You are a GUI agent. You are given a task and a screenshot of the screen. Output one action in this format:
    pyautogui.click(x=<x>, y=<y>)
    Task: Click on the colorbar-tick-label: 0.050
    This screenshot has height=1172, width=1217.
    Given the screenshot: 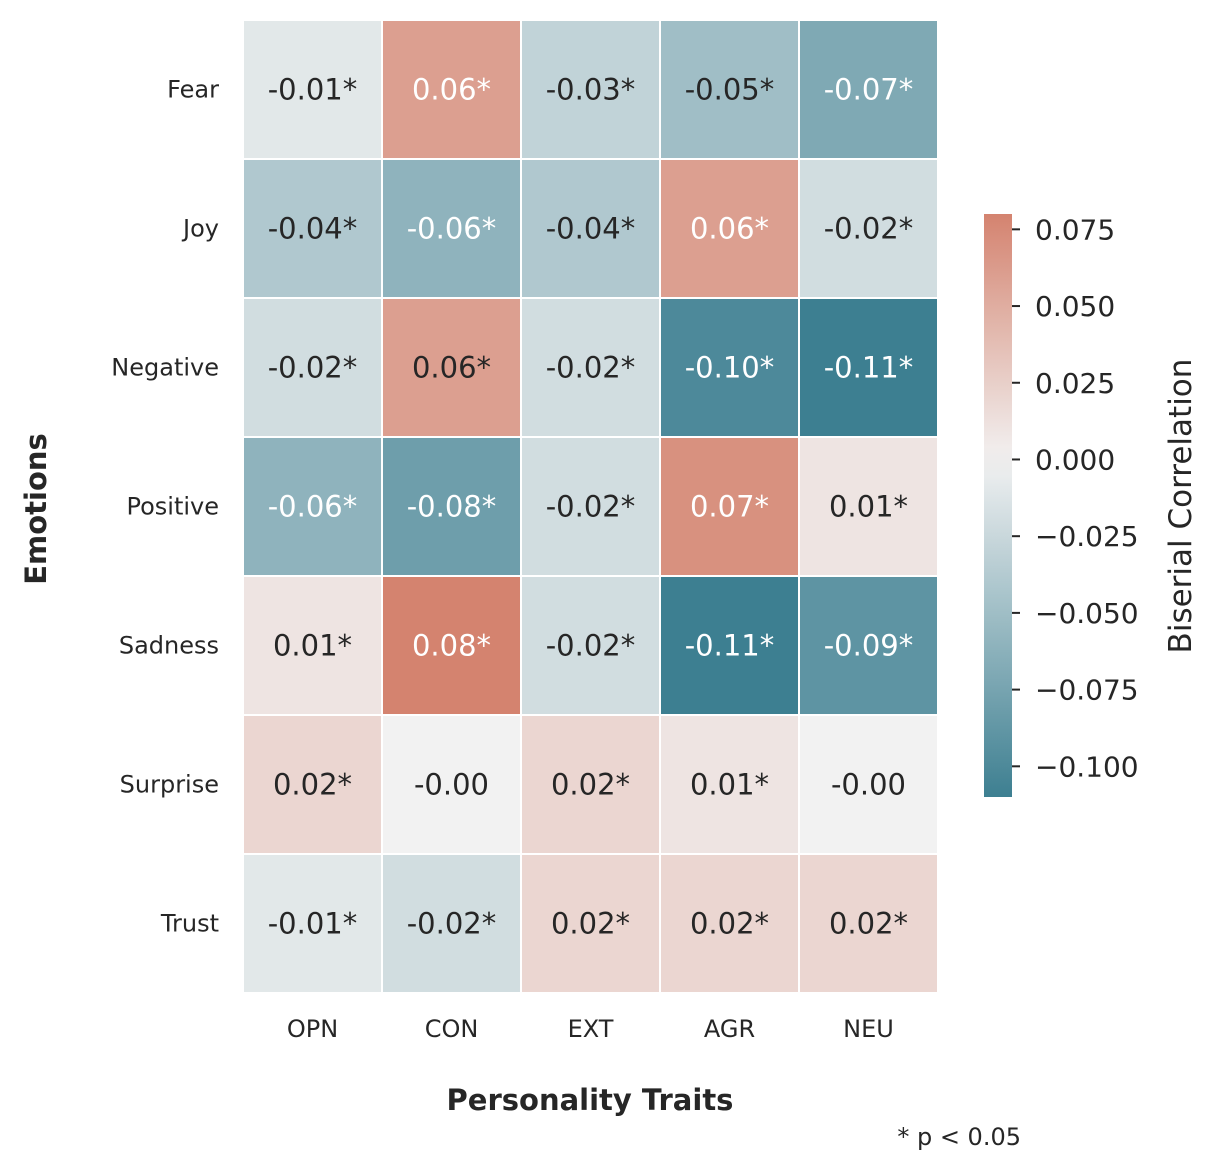 What is the action you would take?
    pyautogui.click(x=1075, y=306)
    